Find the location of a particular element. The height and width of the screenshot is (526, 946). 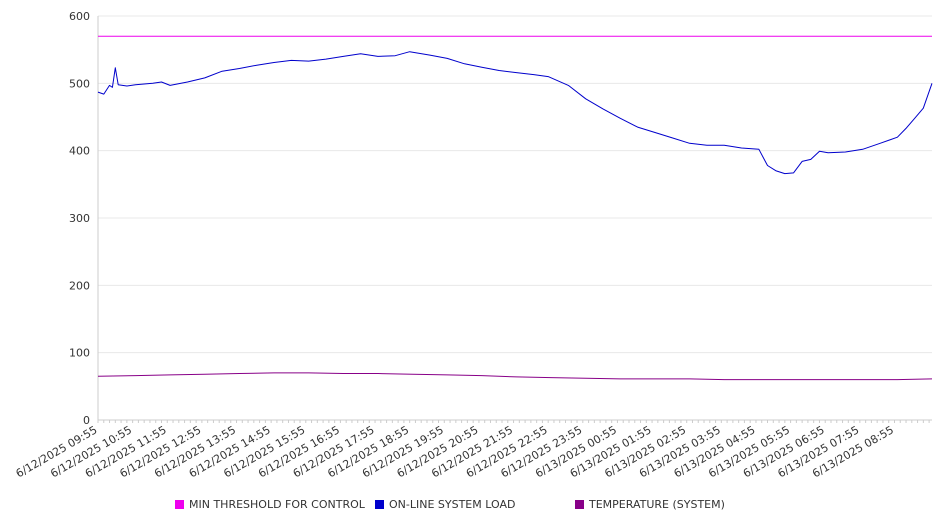

legend-item-system-load: ON-LINE SYSTEM LOAD is located at coordinates (445, 504).